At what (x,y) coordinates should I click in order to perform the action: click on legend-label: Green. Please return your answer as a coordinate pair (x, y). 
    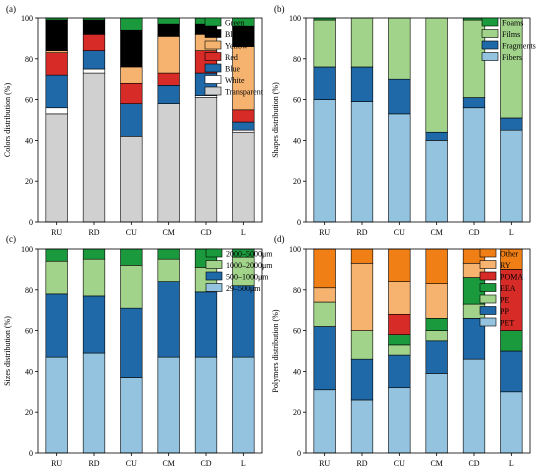
    Looking at the image, I should click on (235, 23).